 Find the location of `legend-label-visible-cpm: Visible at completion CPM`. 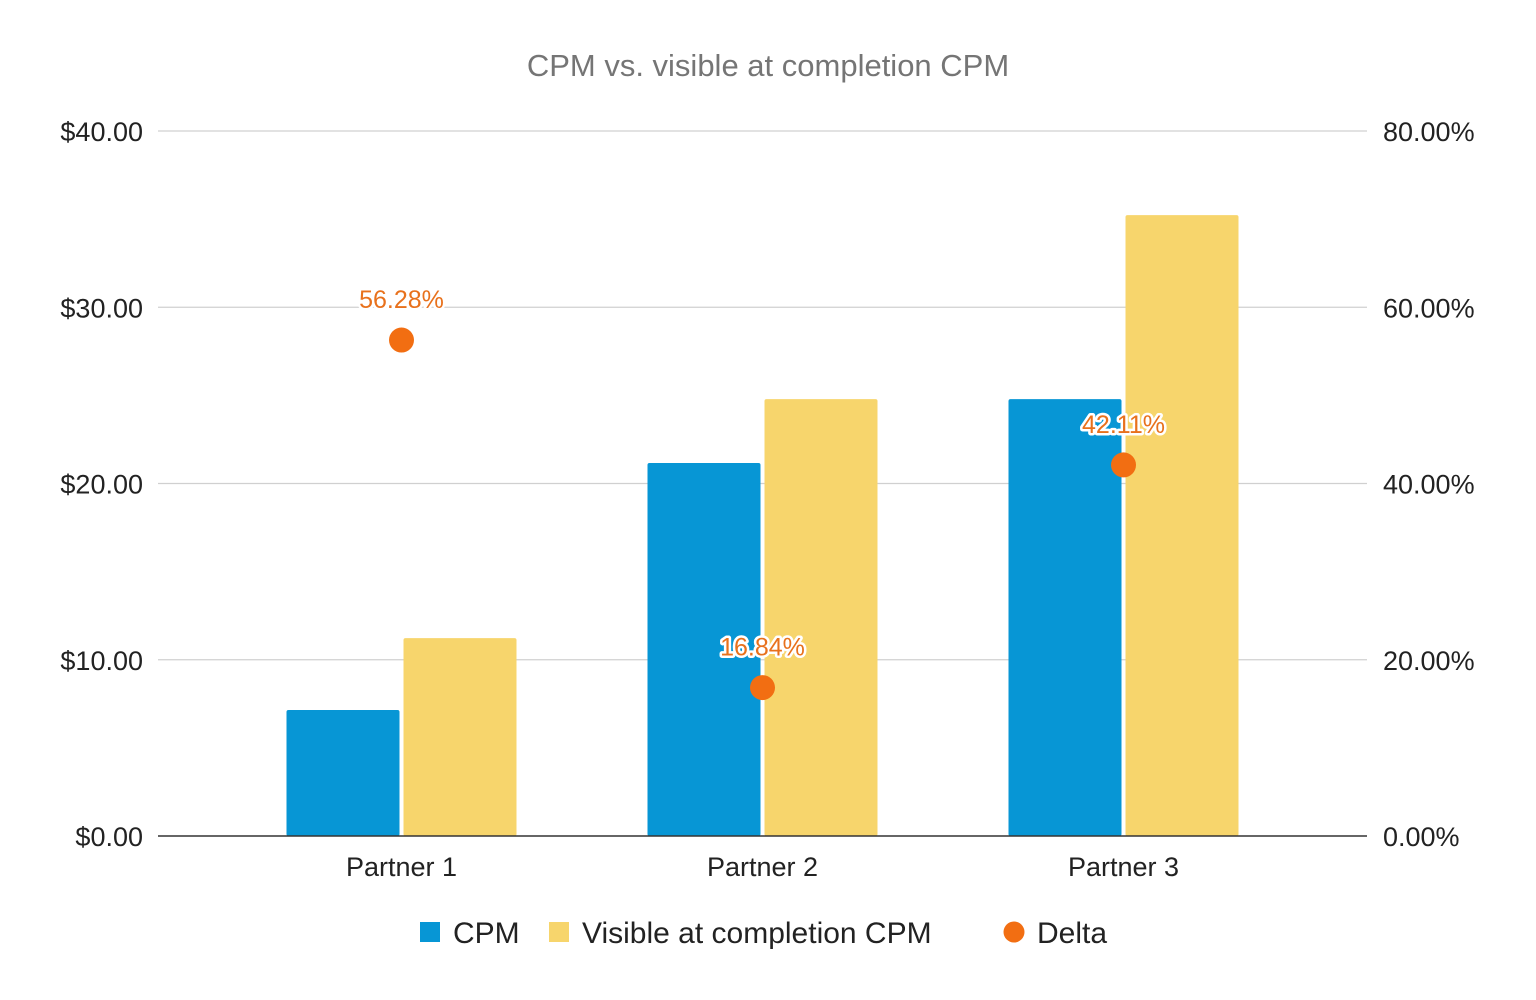

legend-label-visible-cpm: Visible at completion CPM is located at coordinates (757, 933).